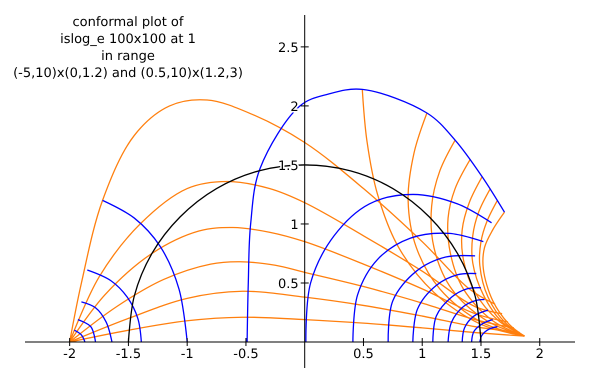 This screenshot has width=599, height=387. Describe the element at coordinates (294, 225) in the screenshot. I see `y-tick-label: 1` at that location.